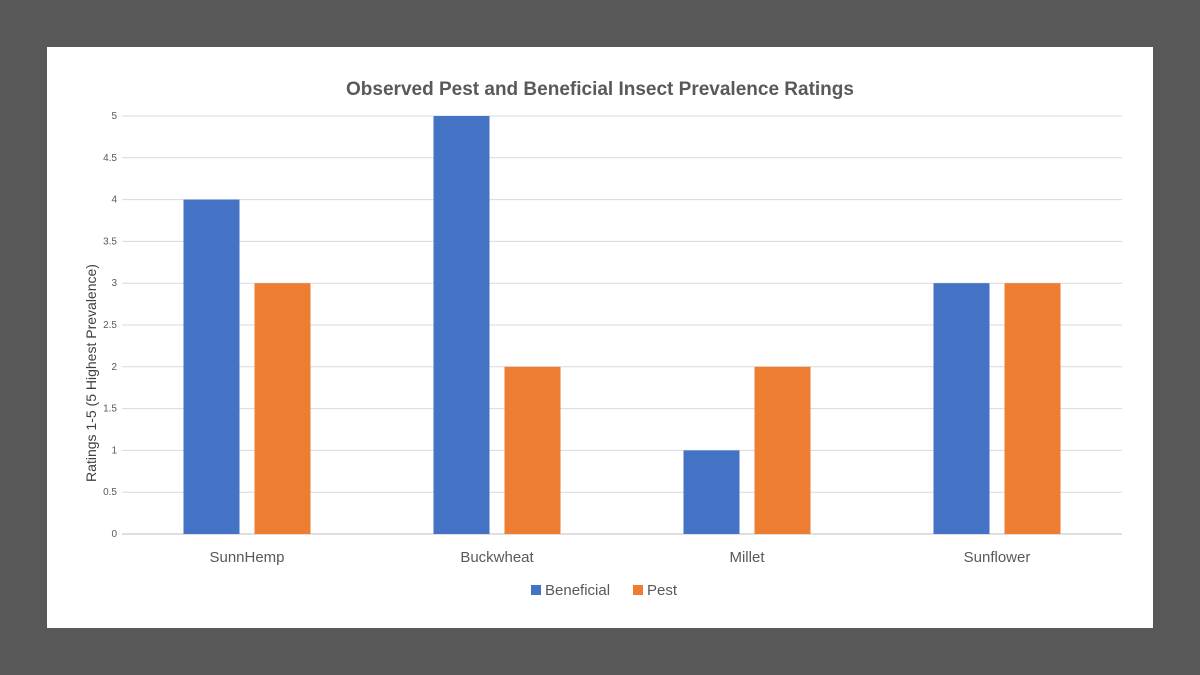 Image resolution: width=1200 pixels, height=675 pixels. Describe the element at coordinates (91, 373) in the screenshot. I see `y-axis-label: Ratings 1-5 (5 Highest Prevalence)` at that location.